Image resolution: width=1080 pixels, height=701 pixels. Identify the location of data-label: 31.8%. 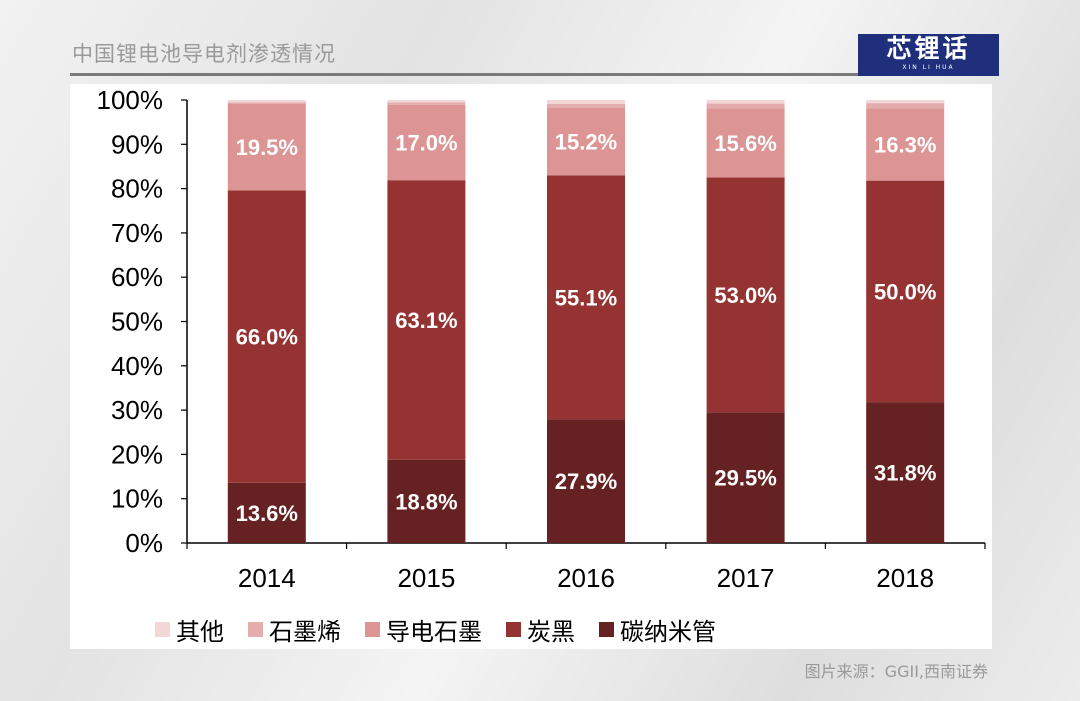
(905, 473).